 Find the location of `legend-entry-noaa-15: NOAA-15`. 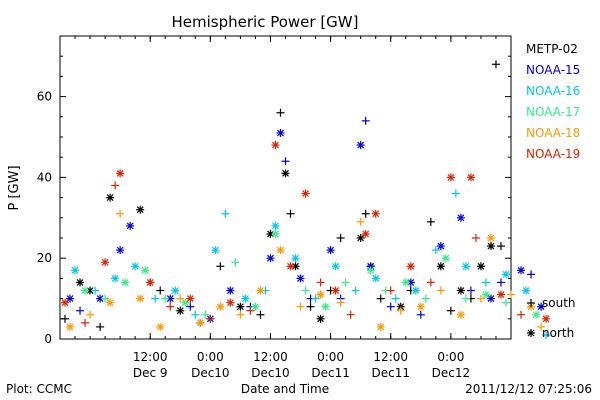

legend-entry-noaa-15: NOAA-15 is located at coordinates (553, 70).